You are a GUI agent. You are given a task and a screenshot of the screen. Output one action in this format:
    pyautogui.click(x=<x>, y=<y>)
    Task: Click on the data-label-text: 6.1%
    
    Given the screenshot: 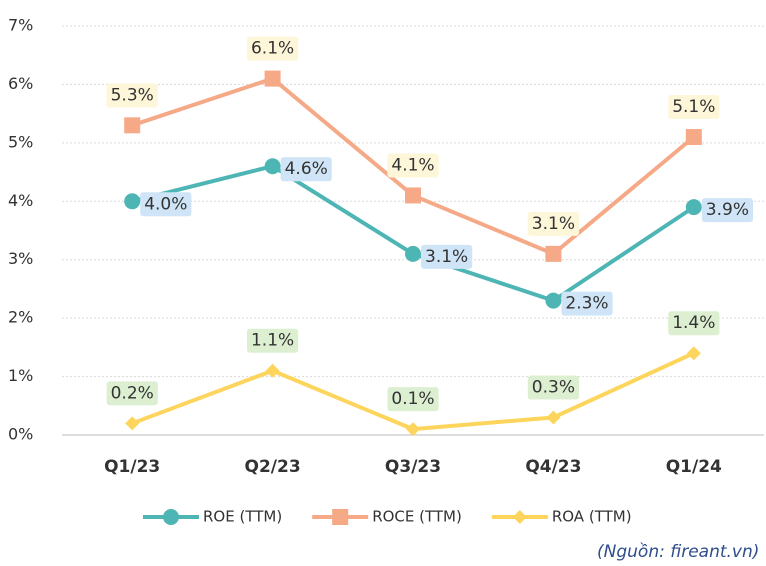 What is the action you would take?
    pyautogui.click(x=272, y=49)
    